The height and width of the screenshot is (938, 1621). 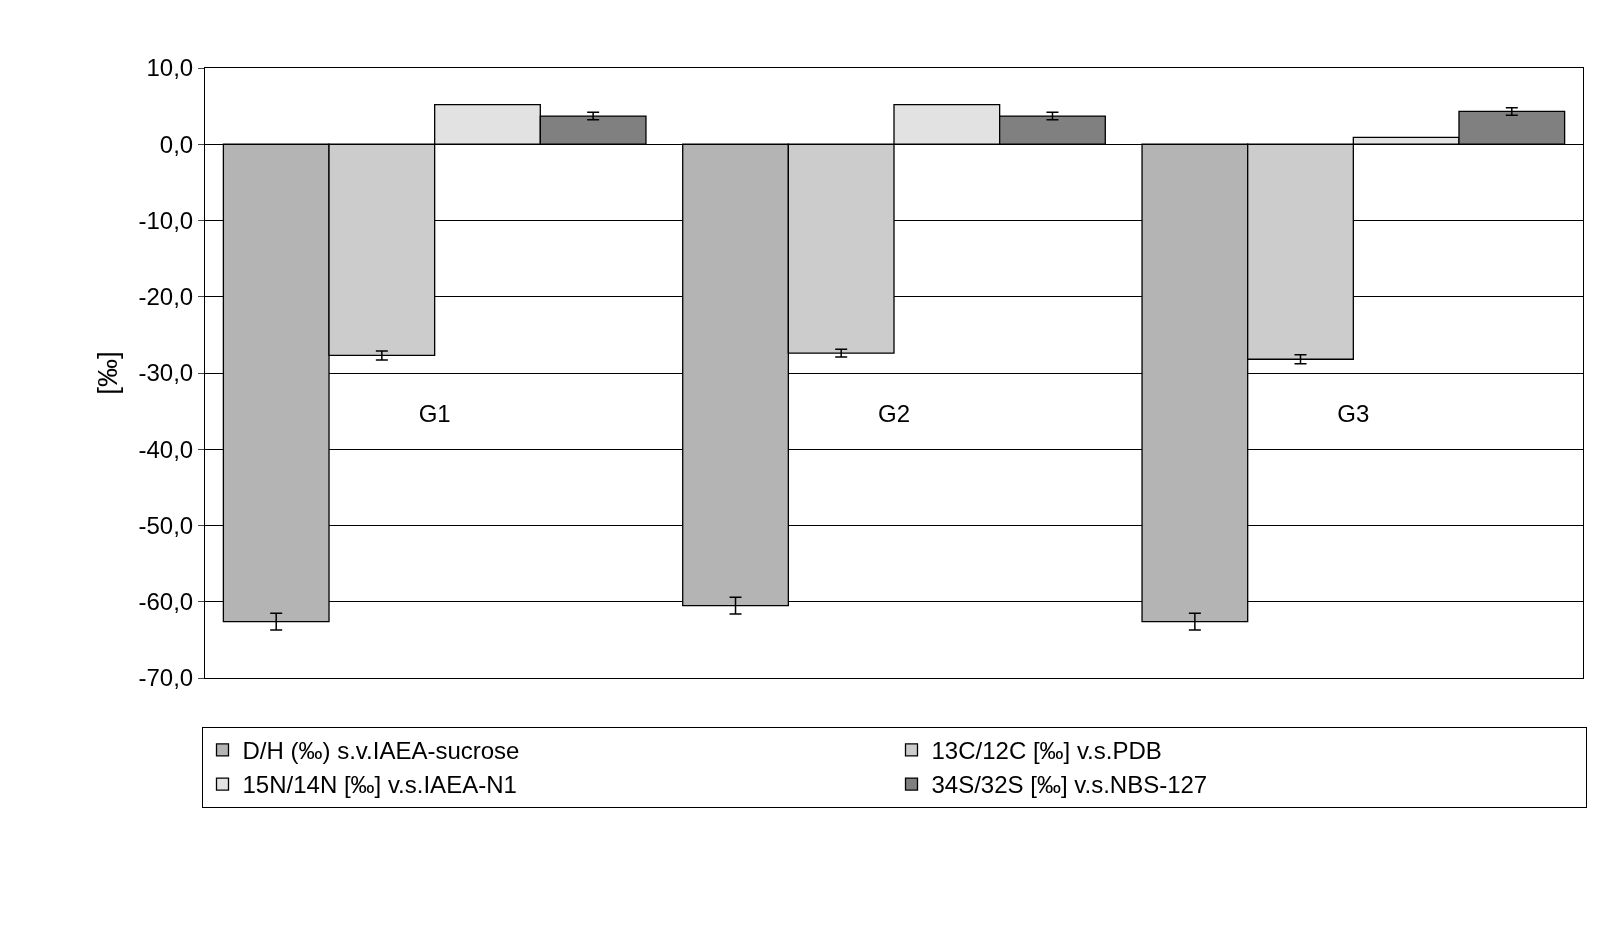 What do you see at coordinates (166, 373) in the screenshot?
I see `y-tick-label: -30,0` at bounding box center [166, 373].